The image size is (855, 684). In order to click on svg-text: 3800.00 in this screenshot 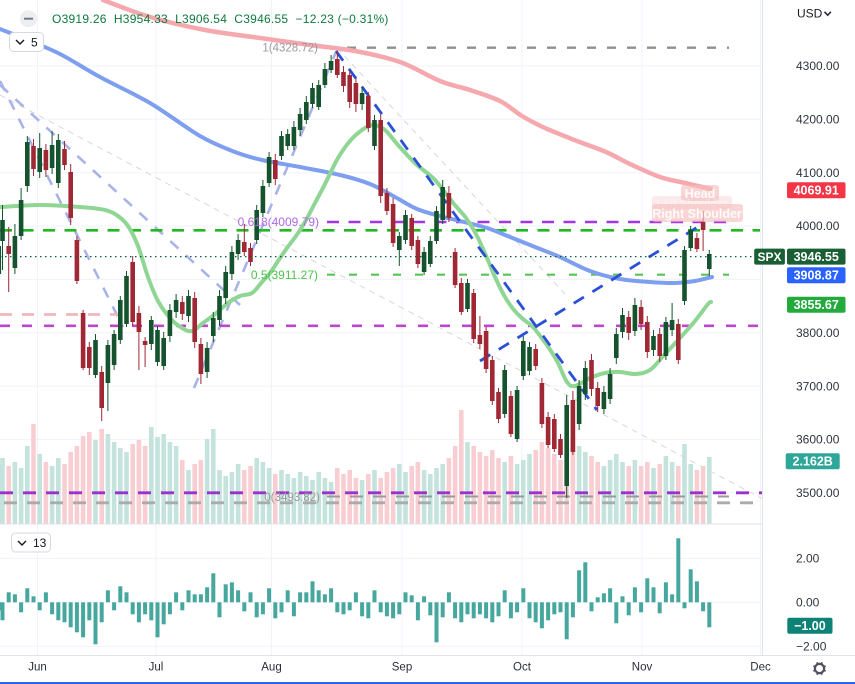, I will do `click(818, 333)`.